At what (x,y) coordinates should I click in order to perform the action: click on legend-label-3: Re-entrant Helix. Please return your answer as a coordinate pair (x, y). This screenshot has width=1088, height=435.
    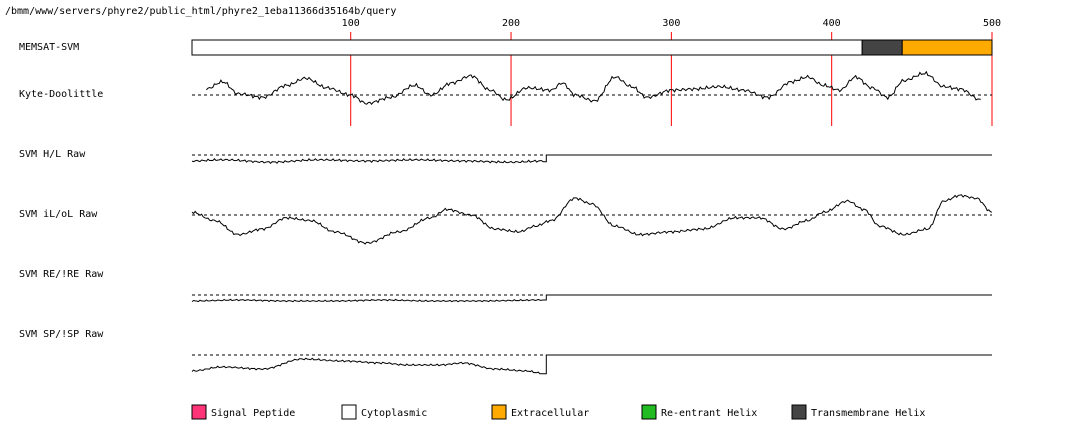
    Looking at the image, I should click on (709, 413).